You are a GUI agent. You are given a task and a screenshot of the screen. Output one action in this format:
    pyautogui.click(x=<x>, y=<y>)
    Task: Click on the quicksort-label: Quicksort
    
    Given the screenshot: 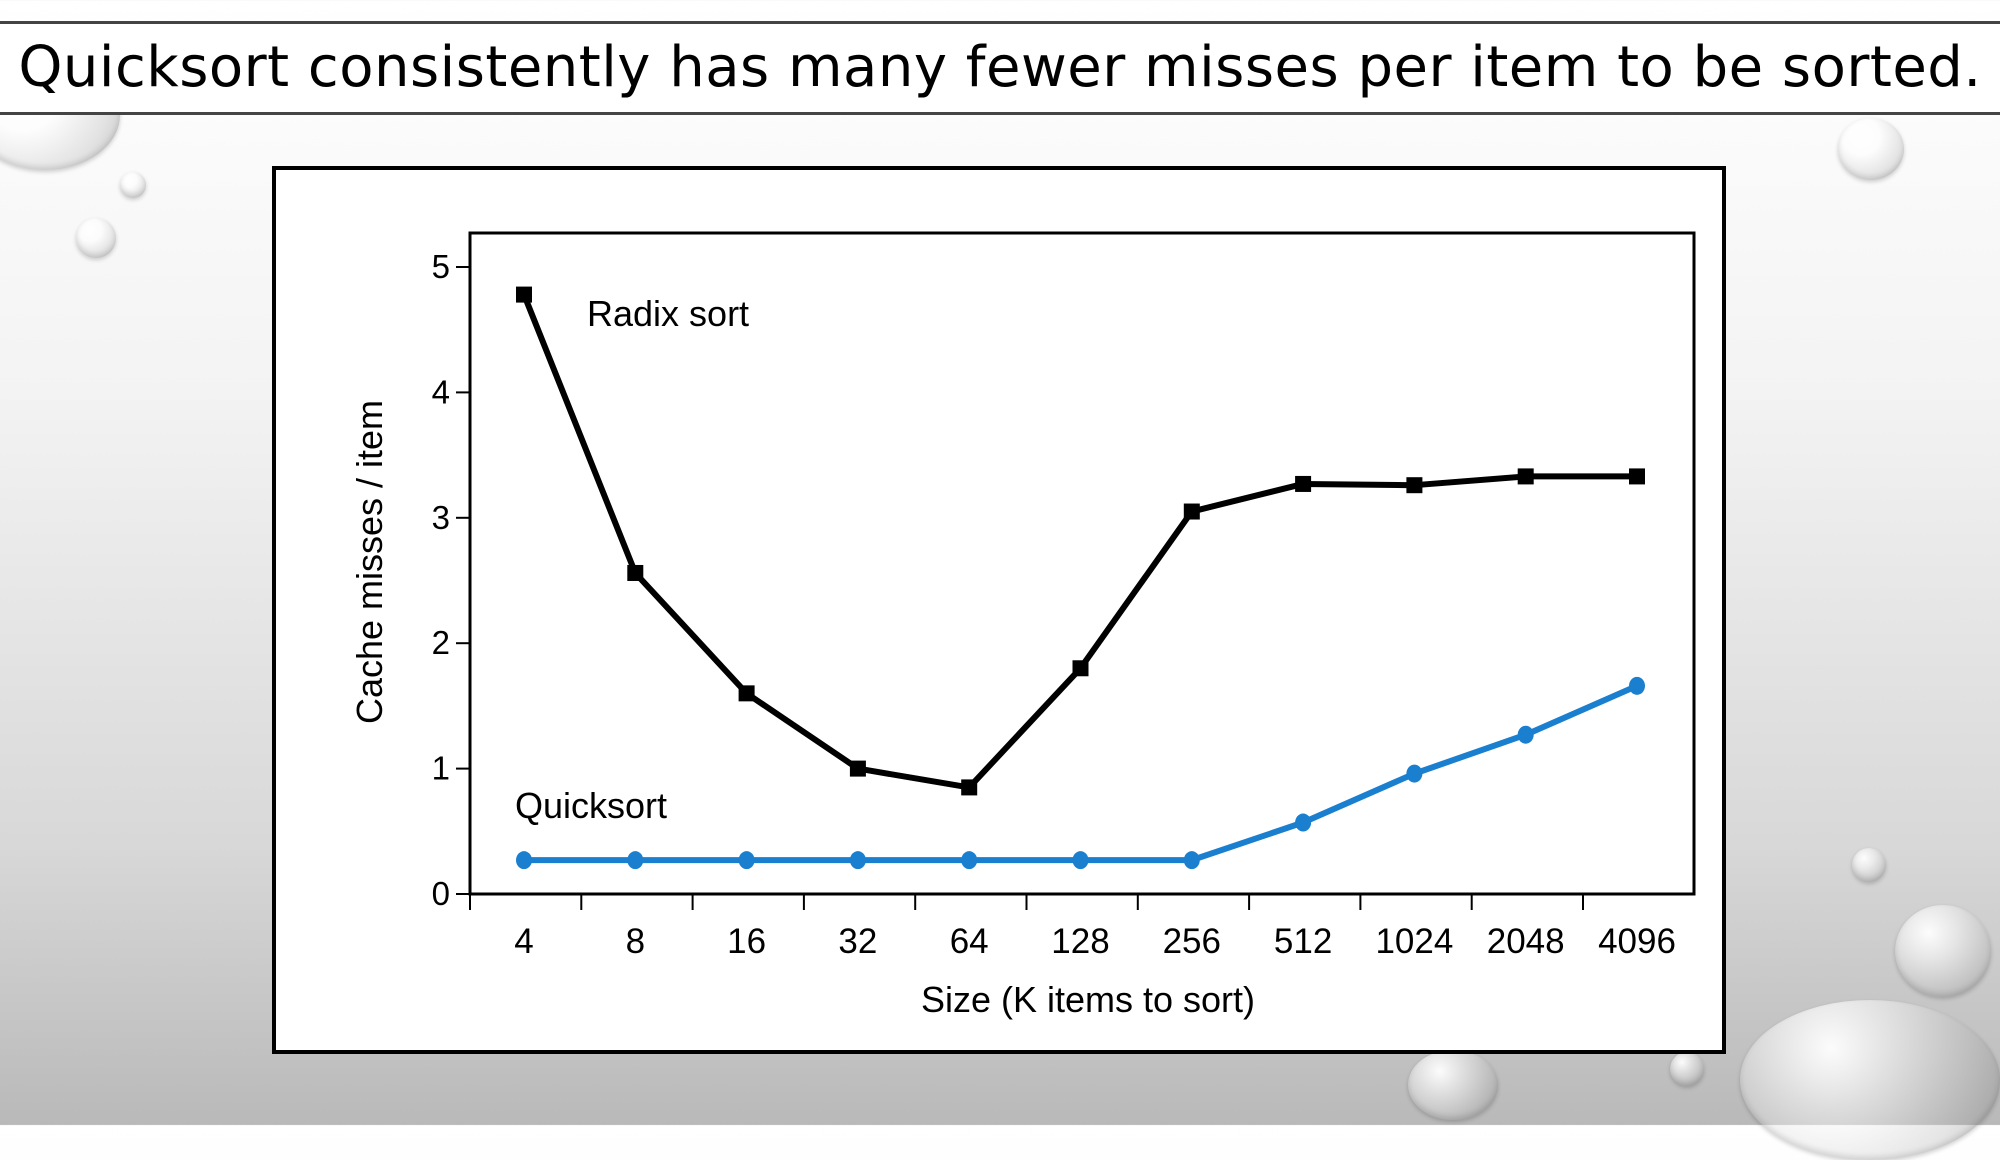 What is the action you would take?
    pyautogui.click(x=591, y=805)
    